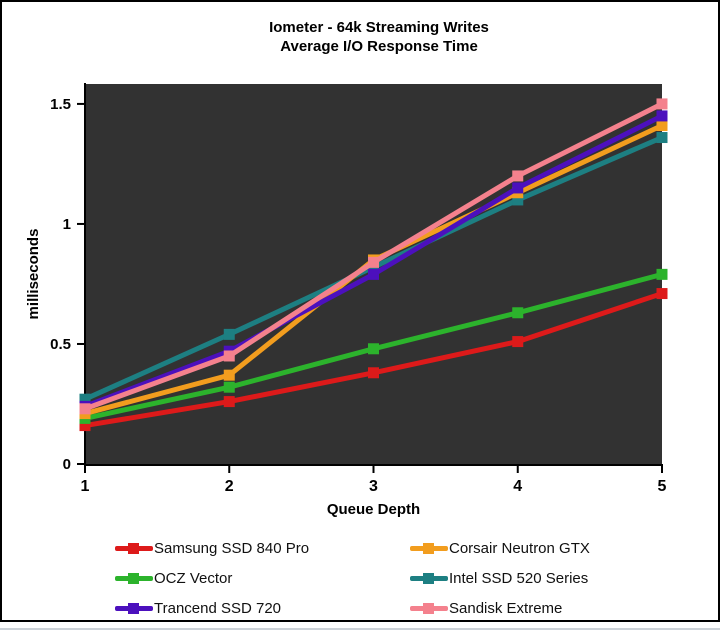 The image size is (720, 632). I want to click on legend-item-sandisk-extreme: Sandisk Extreme, so click(542, 608).